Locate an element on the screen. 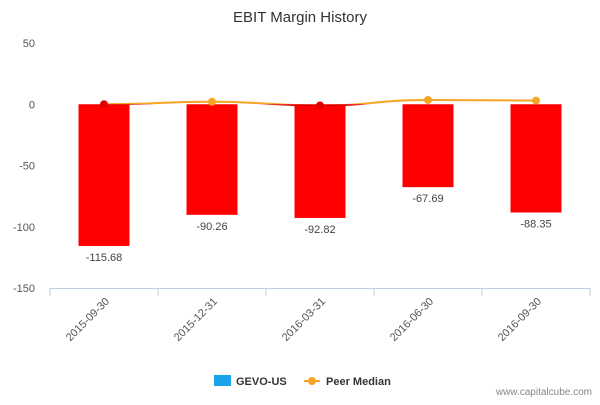 Image resolution: width=600 pixels, height=405 pixels. x-tick-label: 2015-09-30 is located at coordinates (88, 320).